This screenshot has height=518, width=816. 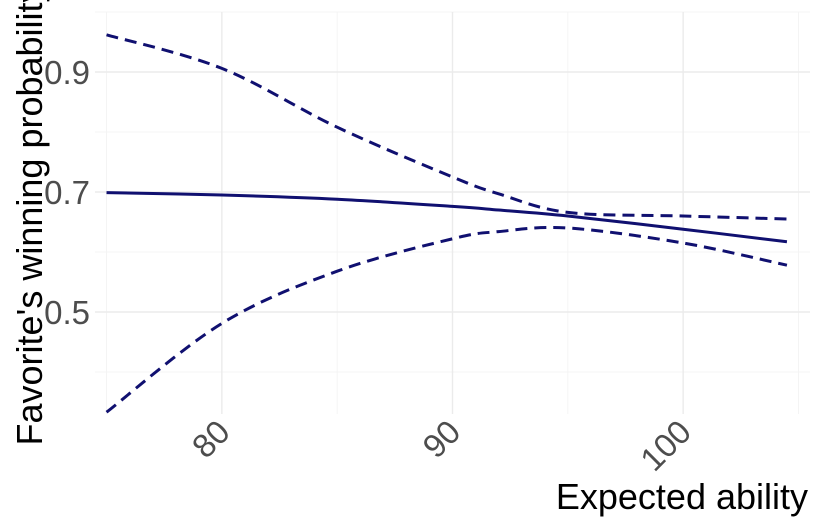 I want to click on x-tick-label: 100, so click(x=665, y=445).